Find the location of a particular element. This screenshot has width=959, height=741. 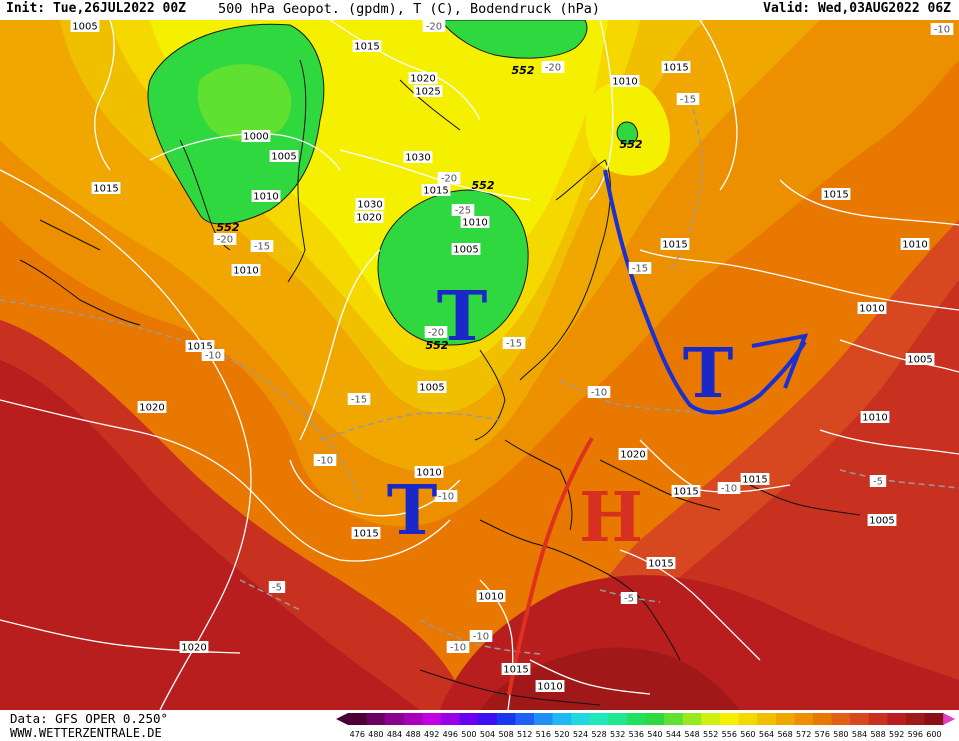

trough-line-central-europe is located at coordinates (705, 292).